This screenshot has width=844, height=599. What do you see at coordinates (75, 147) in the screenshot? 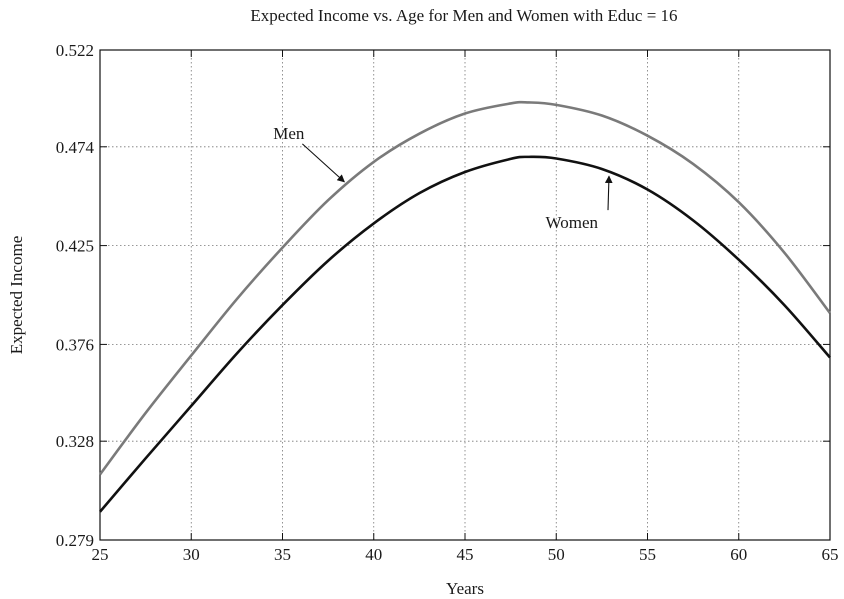
I see `y-tick-label: 0.474` at bounding box center [75, 147].